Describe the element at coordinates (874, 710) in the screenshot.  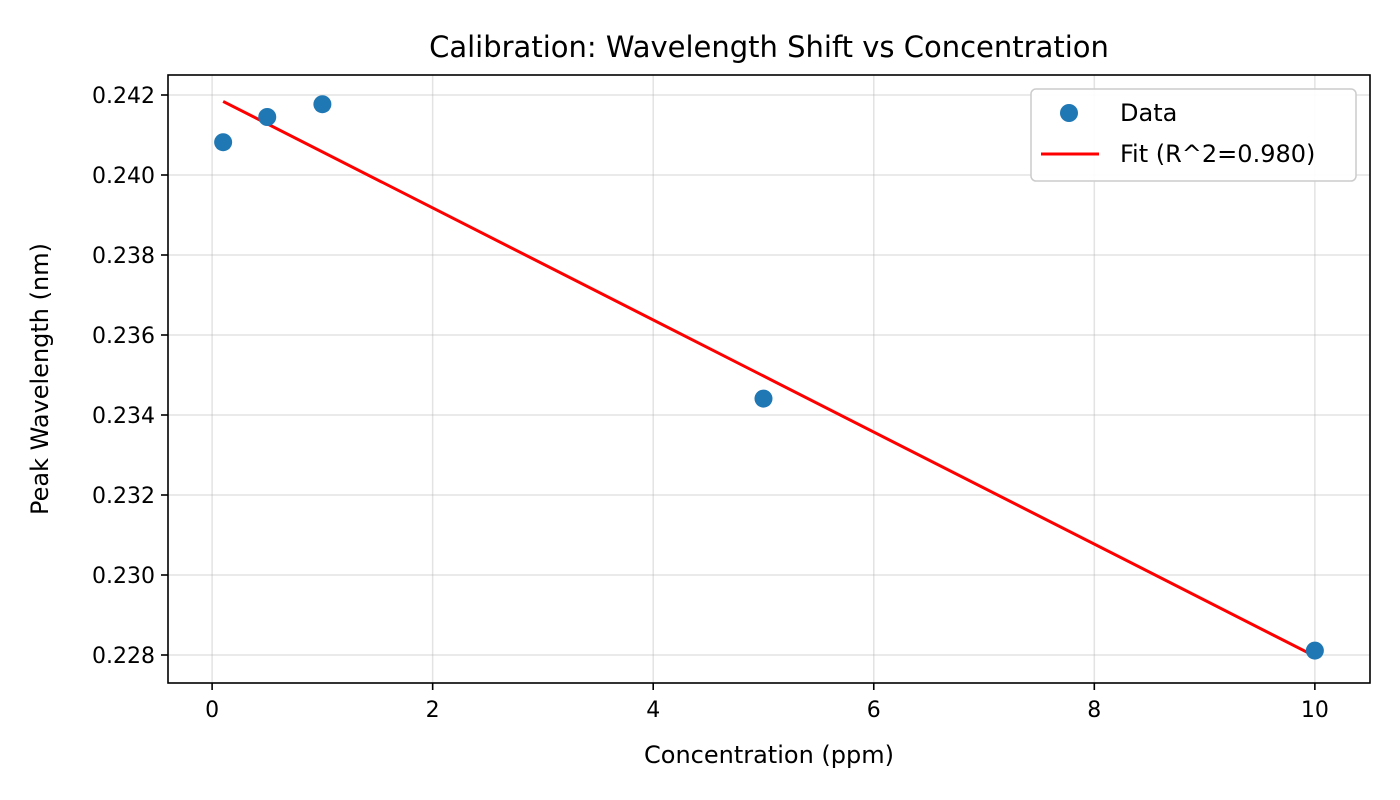
I see `x-tick-label: 6` at that location.